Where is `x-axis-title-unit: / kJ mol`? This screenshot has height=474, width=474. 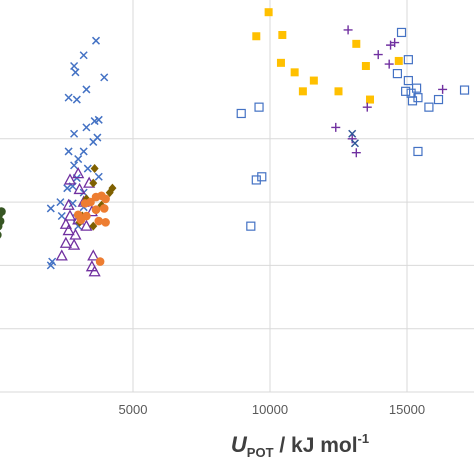
x-axis-title-unit: / kJ mol is located at coordinates (316, 445).